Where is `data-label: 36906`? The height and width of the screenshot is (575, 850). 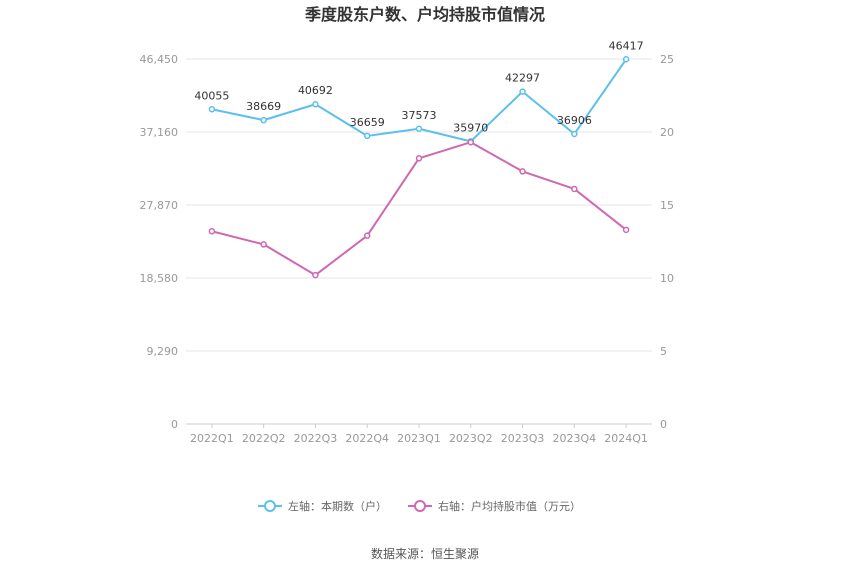
data-label: 36906 is located at coordinates (574, 120).